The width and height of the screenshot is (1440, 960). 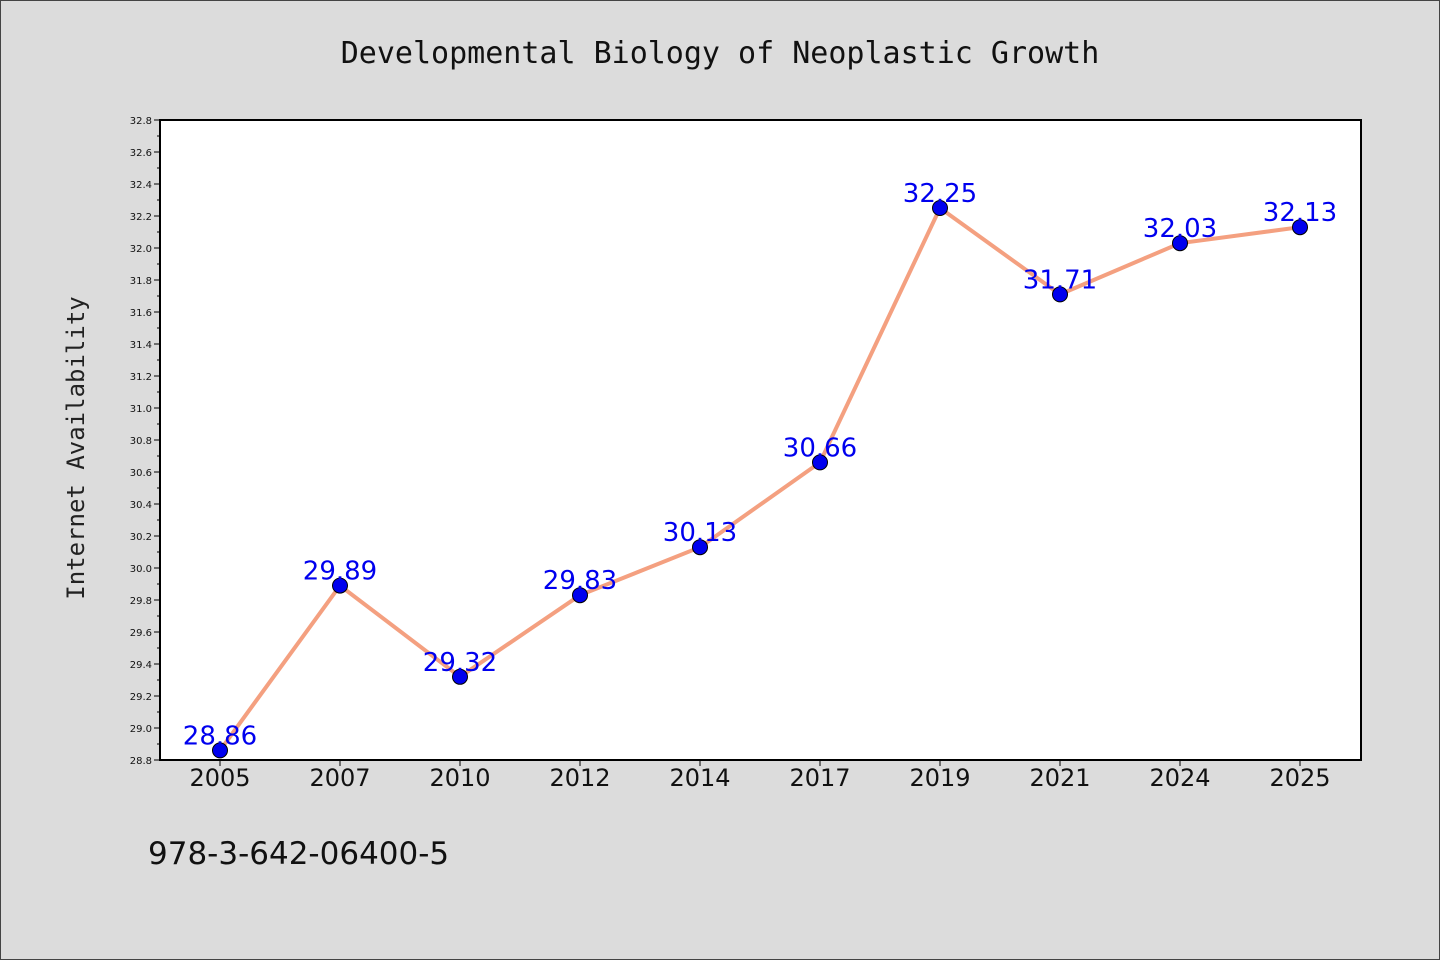 What do you see at coordinates (760, 776) in the screenshot?
I see `x-axis-ticks: 2005 2007 2010 2012 2014 2017 2019 2021 2024 2025` at bounding box center [760, 776].